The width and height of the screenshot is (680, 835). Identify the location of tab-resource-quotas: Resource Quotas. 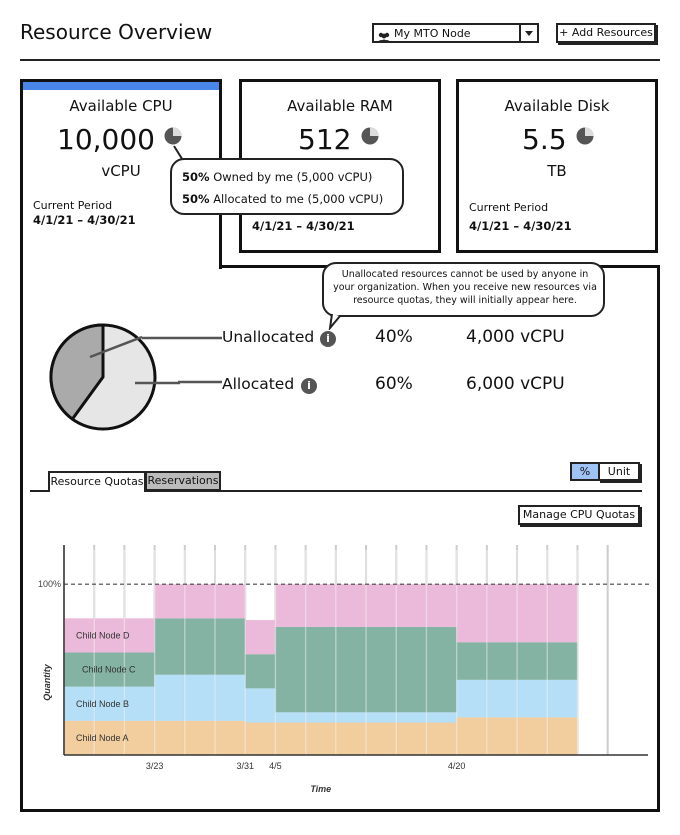
(97, 481).